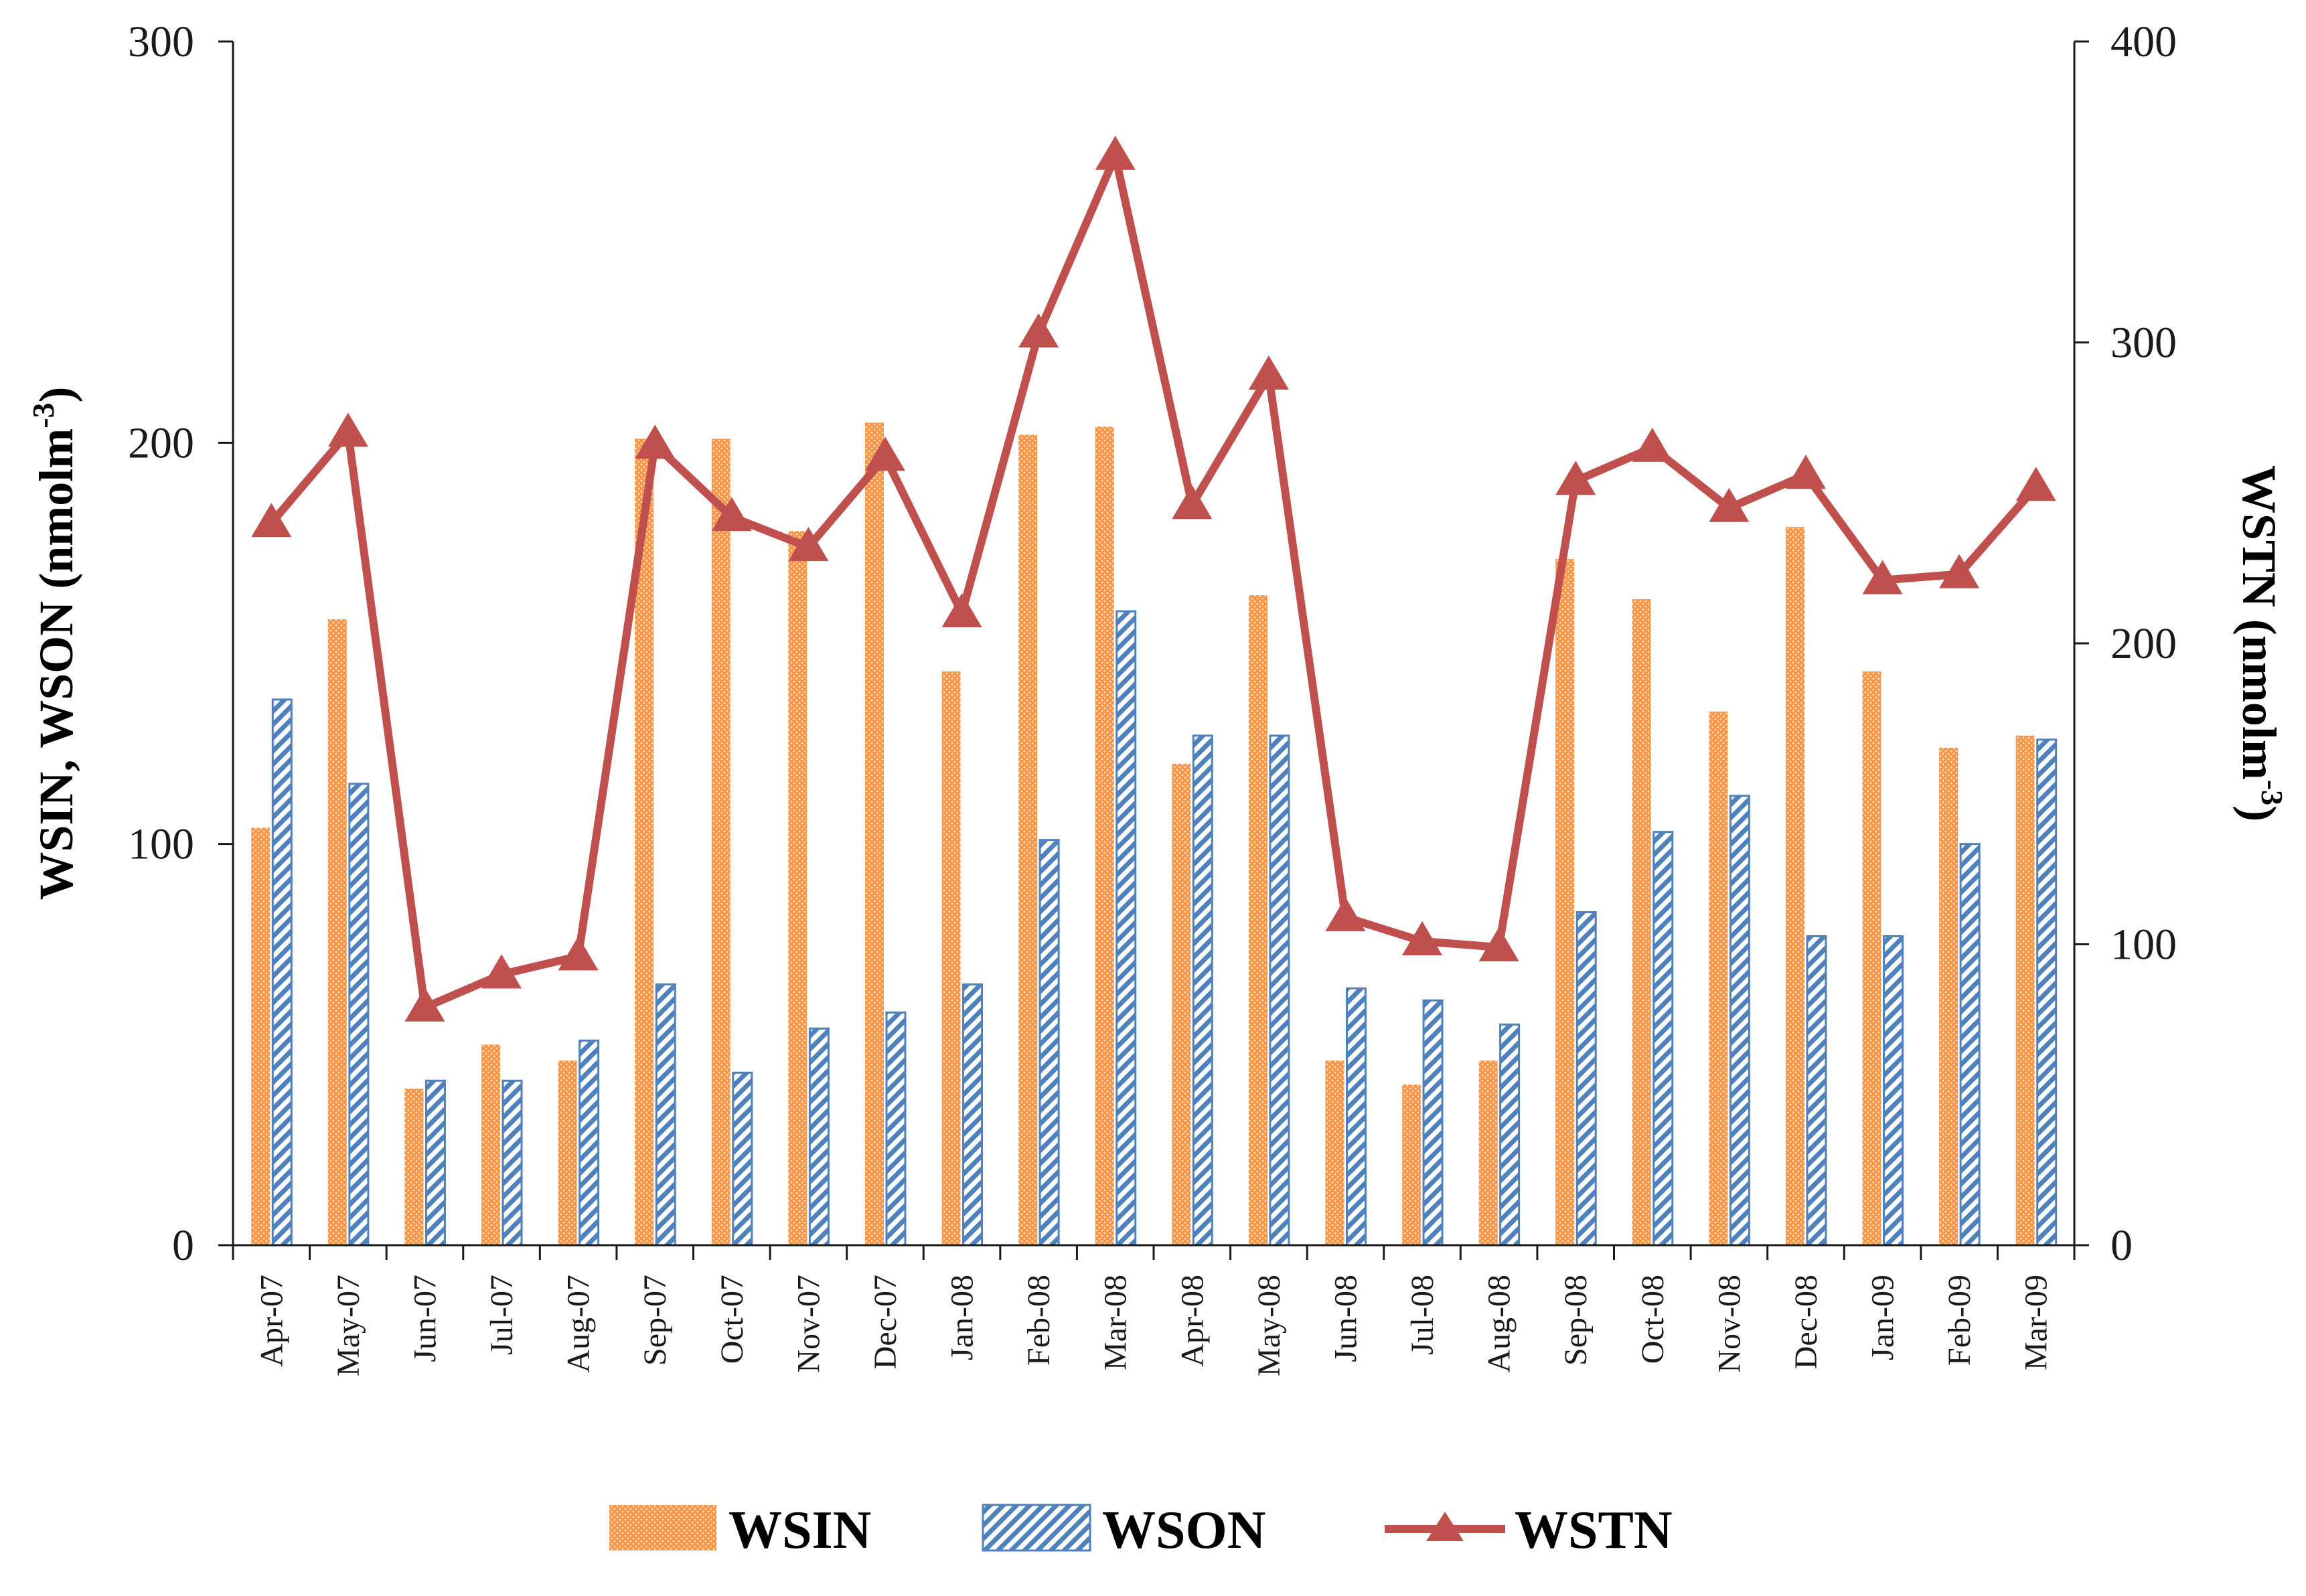  I want to click on y2-tick-label: 0, so click(2121, 1245).